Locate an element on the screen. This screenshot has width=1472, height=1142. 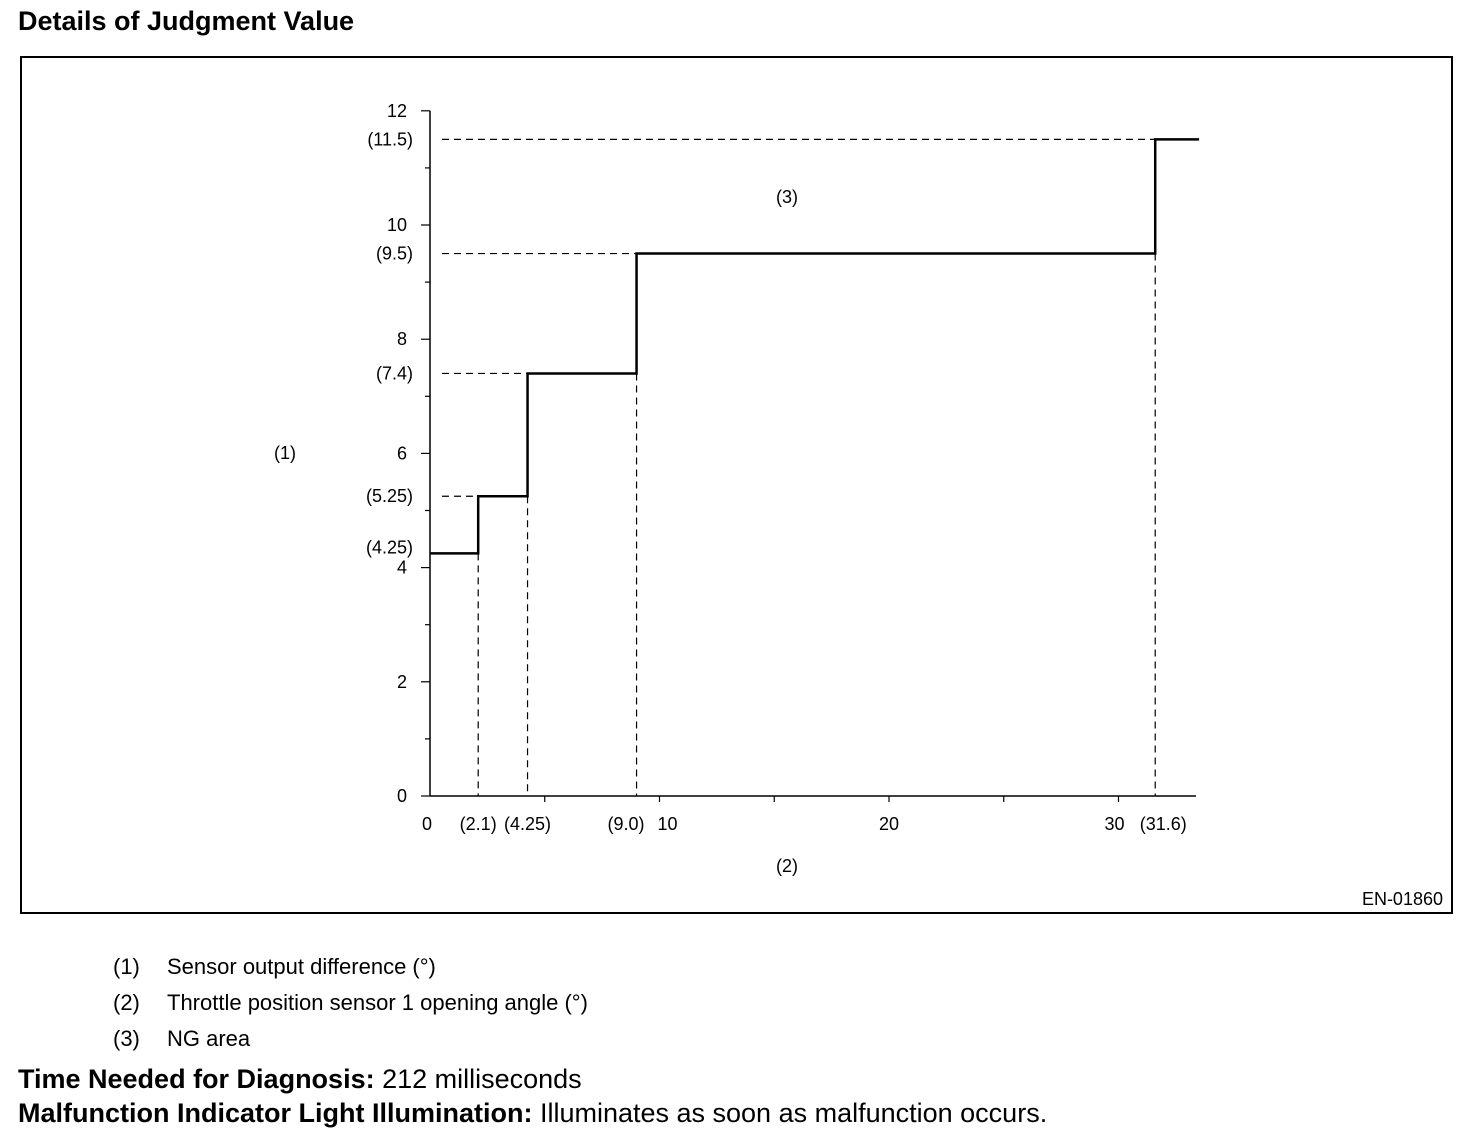
y-tick-label: 12 is located at coordinates (397, 111).